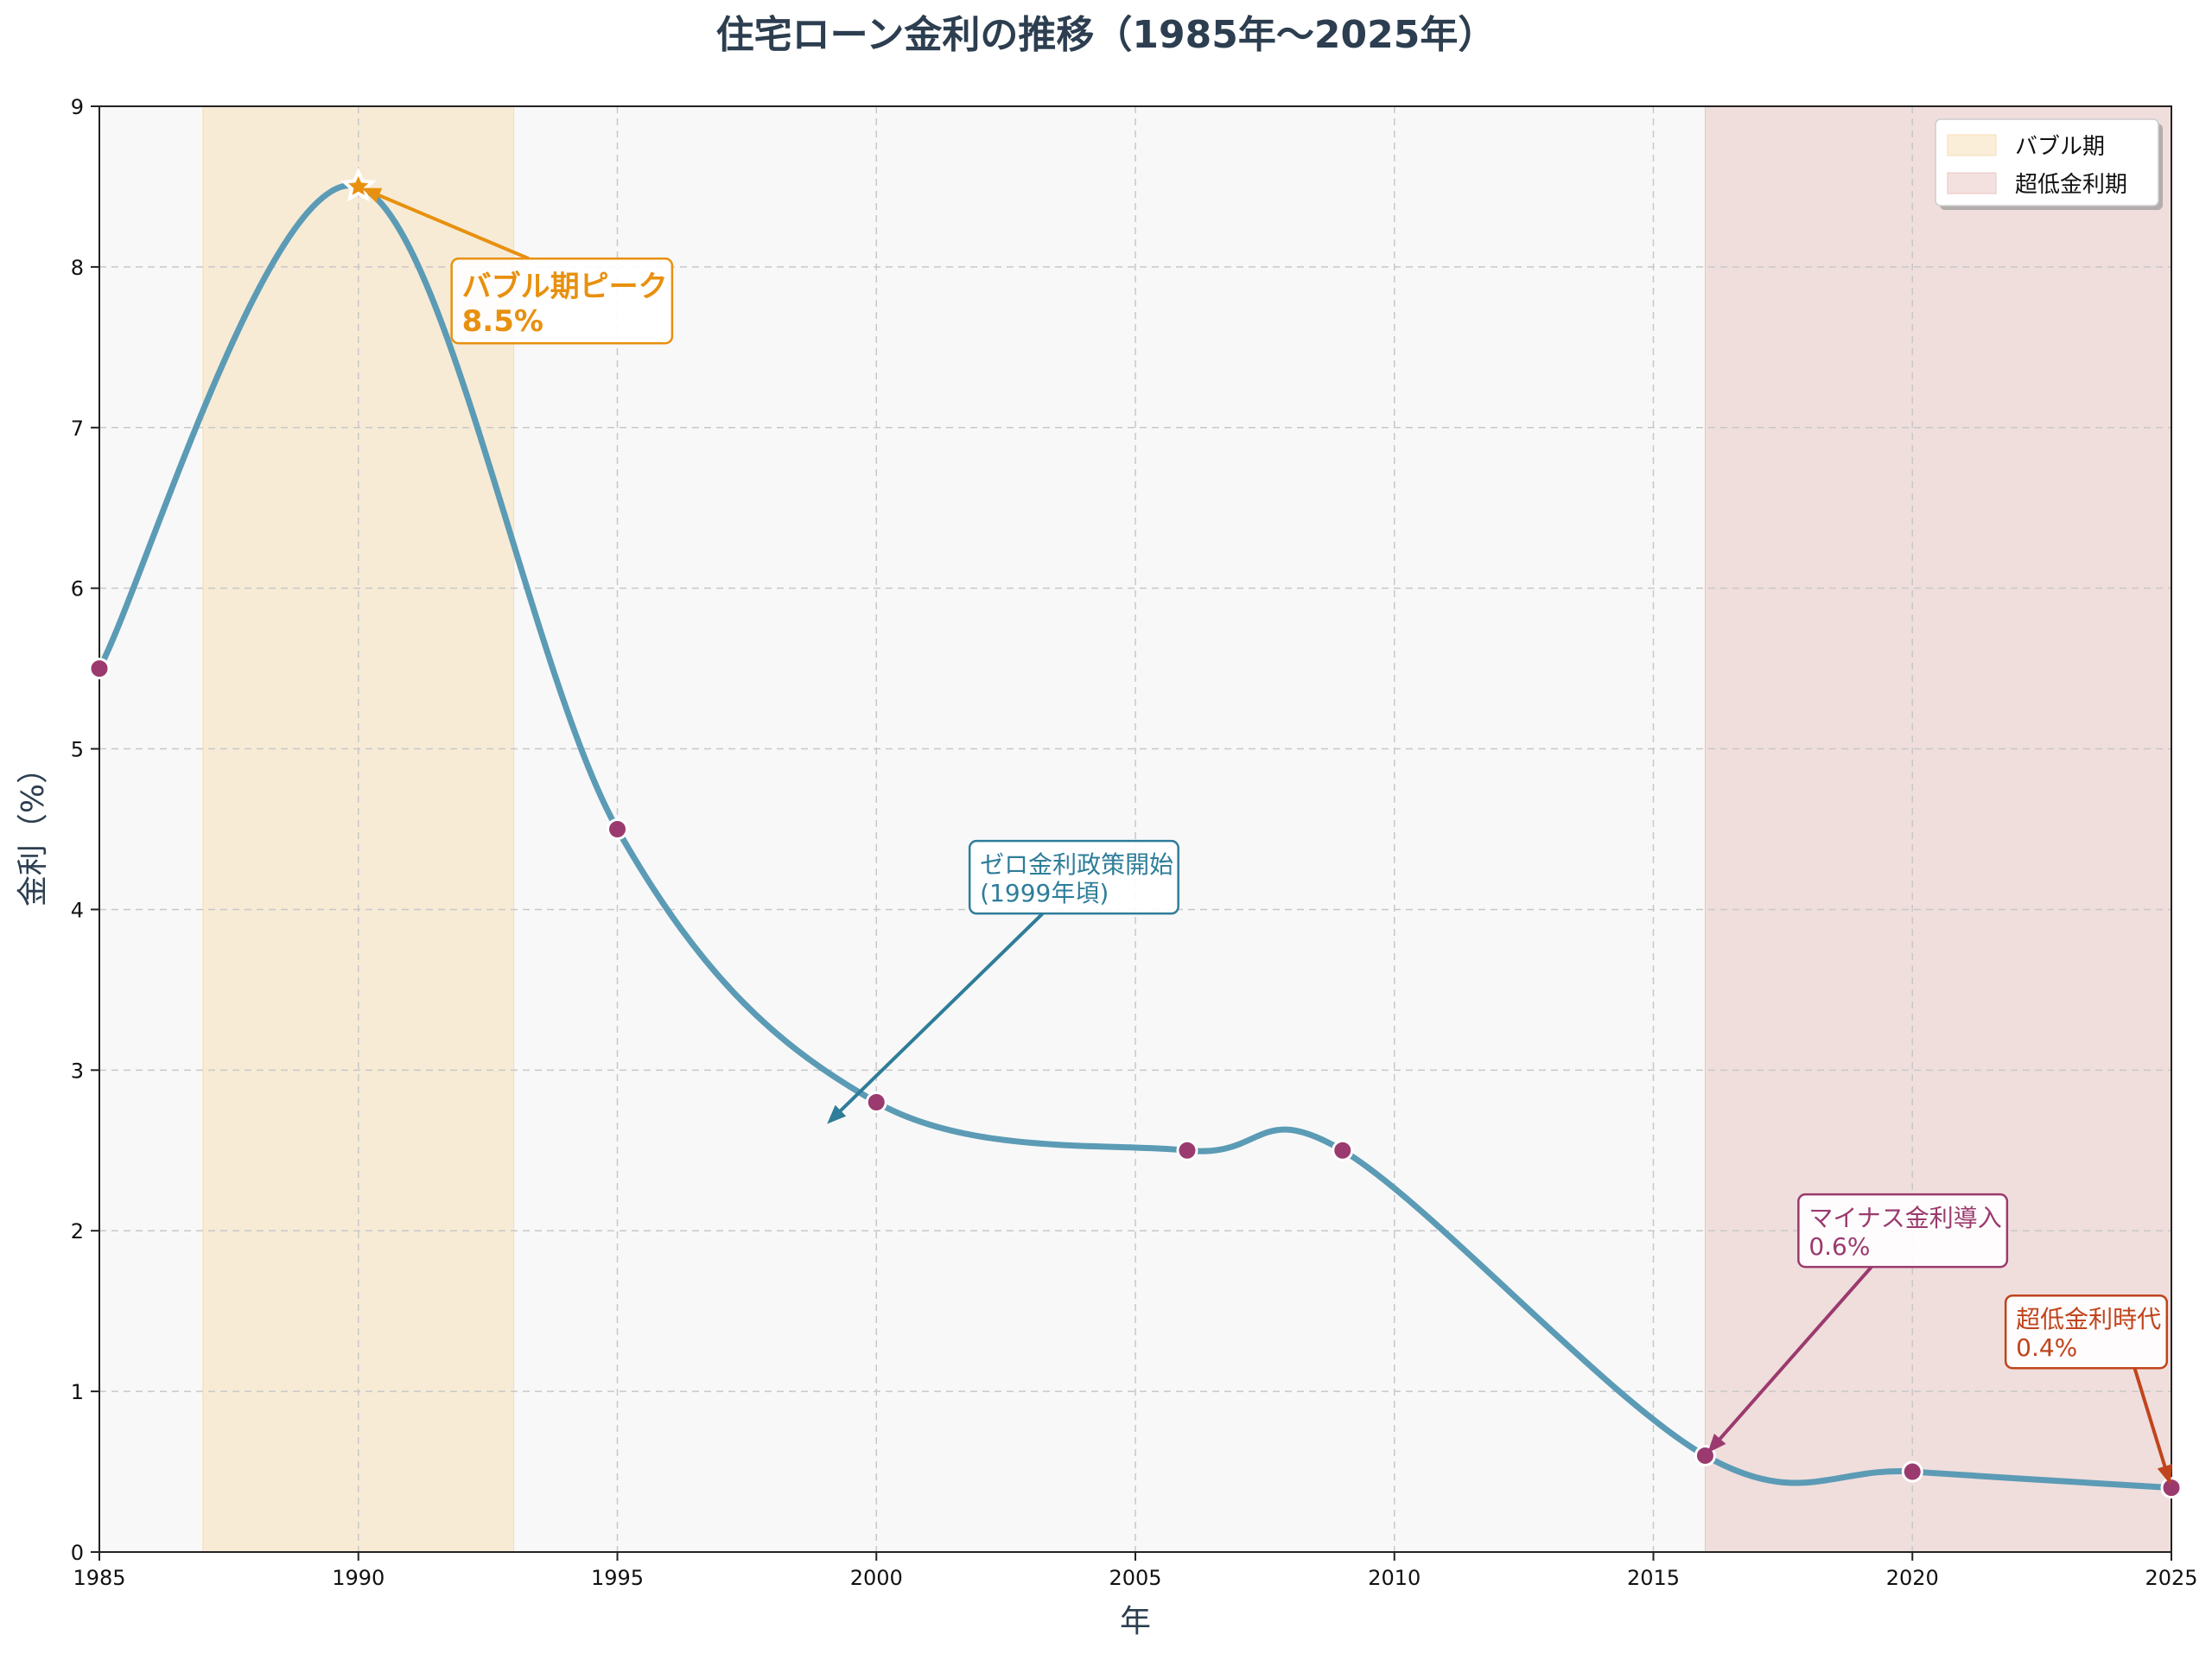 This screenshot has height=1654, width=2212. Describe the element at coordinates (77, 1231) in the screenshot. I see `y-tick-label-2: 2` at that location.